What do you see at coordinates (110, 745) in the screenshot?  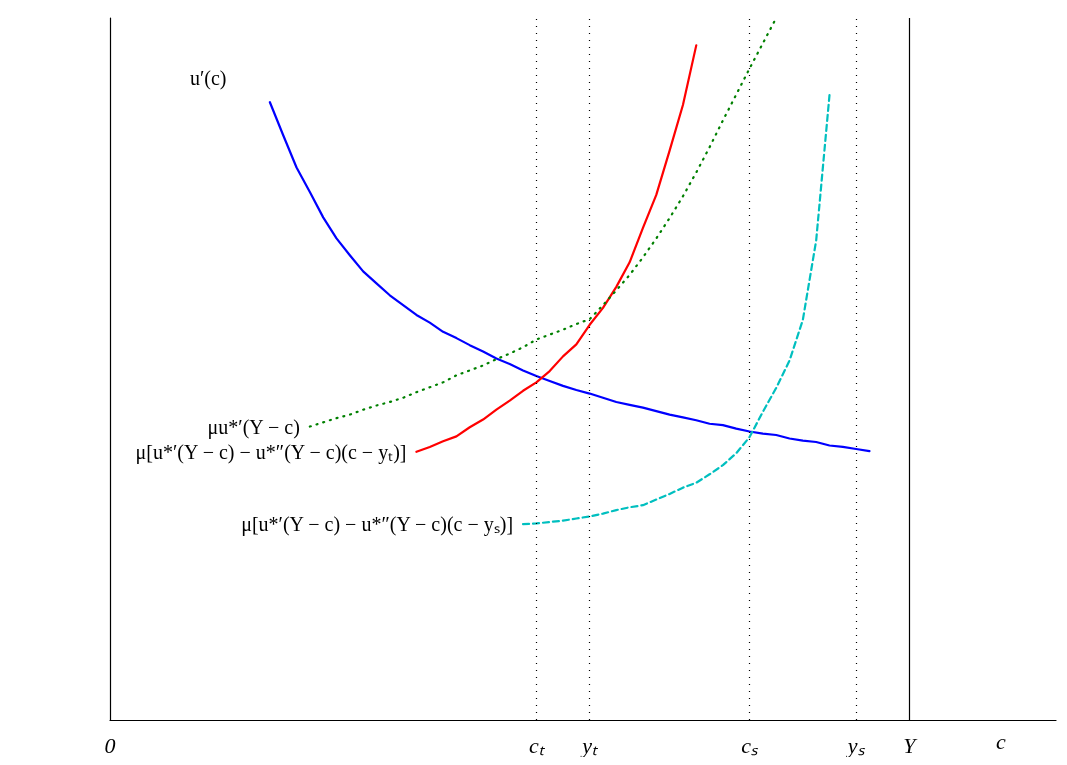 I see `x-tick-label: 0` at bounding box center [110, 745].